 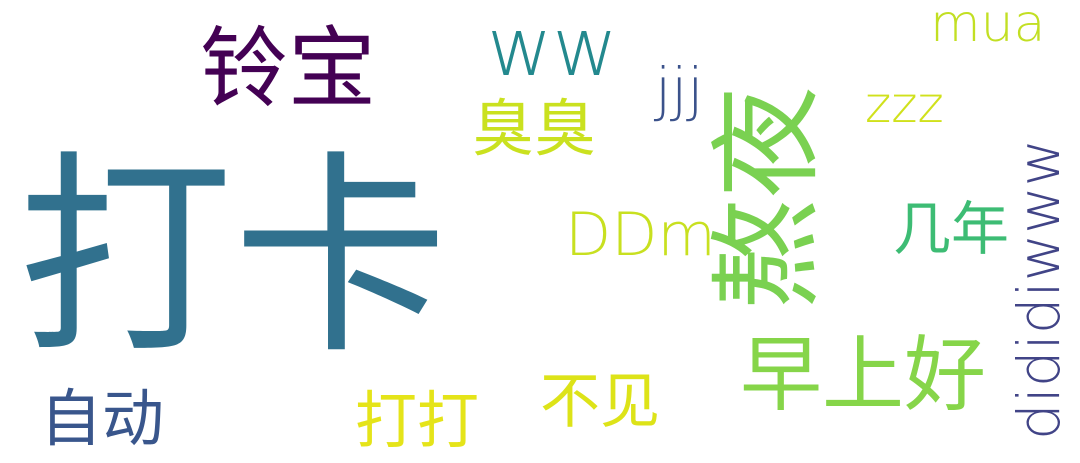 I want to click on word-mua: mua, so click(x=988, y=27).